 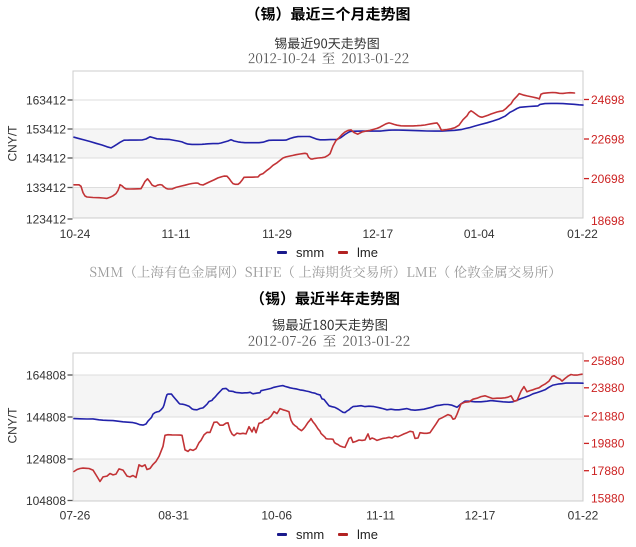 I want to click on svg-text: 104808, so click(x=46, y=501).